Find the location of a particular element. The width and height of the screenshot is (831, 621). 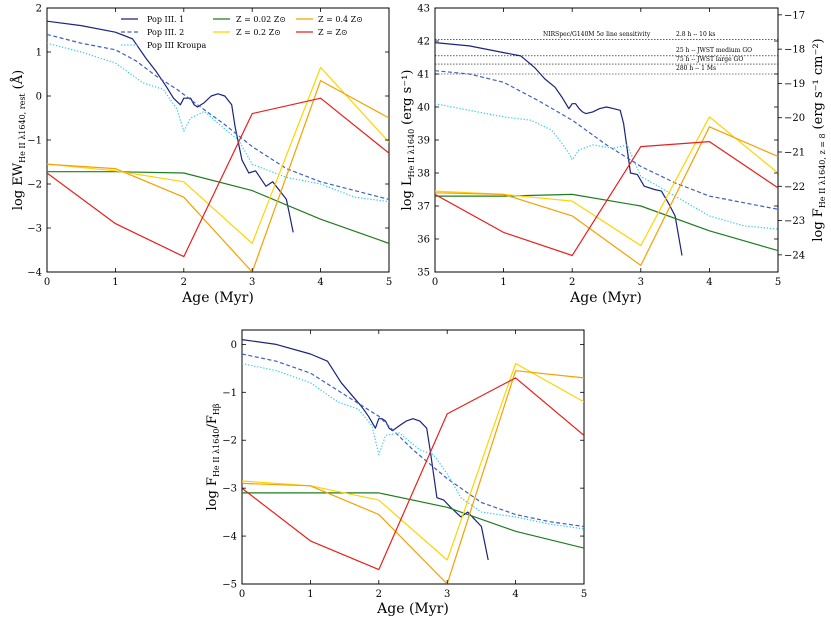

x-tick-label-lum-3: 3 is located at coordinates (641, 282).